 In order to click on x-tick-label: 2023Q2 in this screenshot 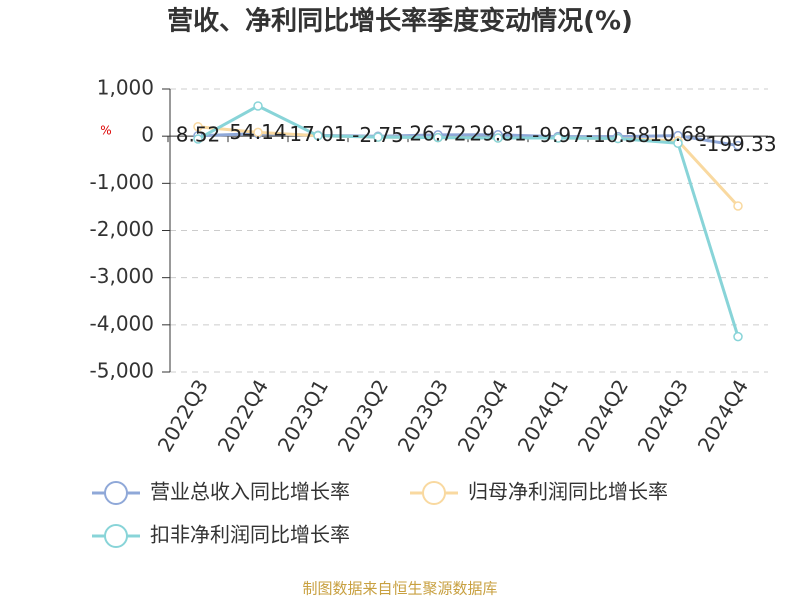, I will do `click(363, 415)`.